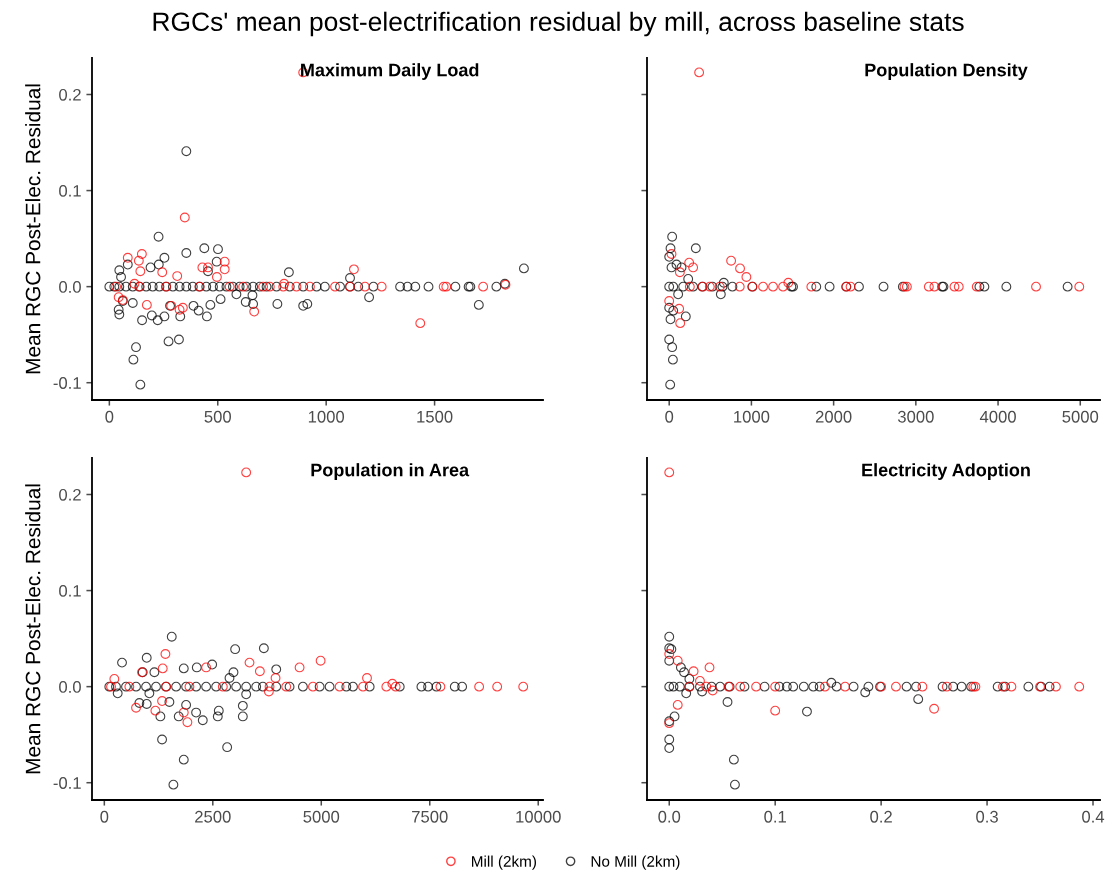  What do you see at coordinates (946, 471) in the screenshot?
I see `chart-title: Electricity Adoption` at bounding box center [946, 471].